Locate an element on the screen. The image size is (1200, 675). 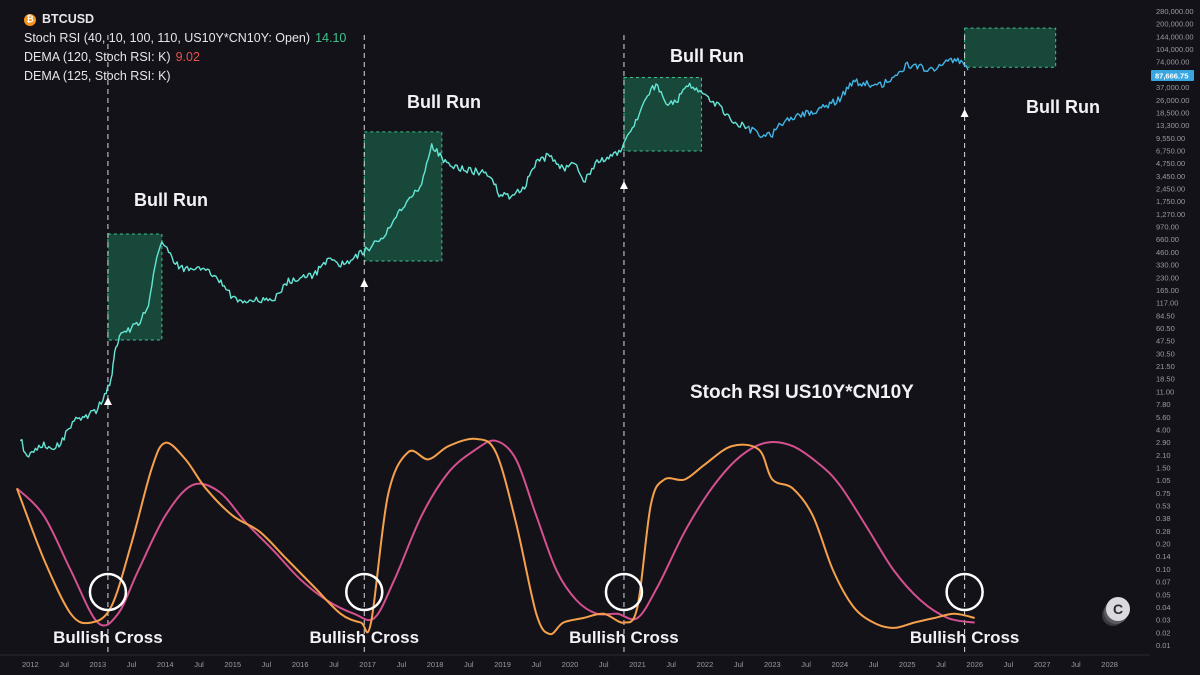
dema120-value: 9.02 is located at coordinates (187, 57).